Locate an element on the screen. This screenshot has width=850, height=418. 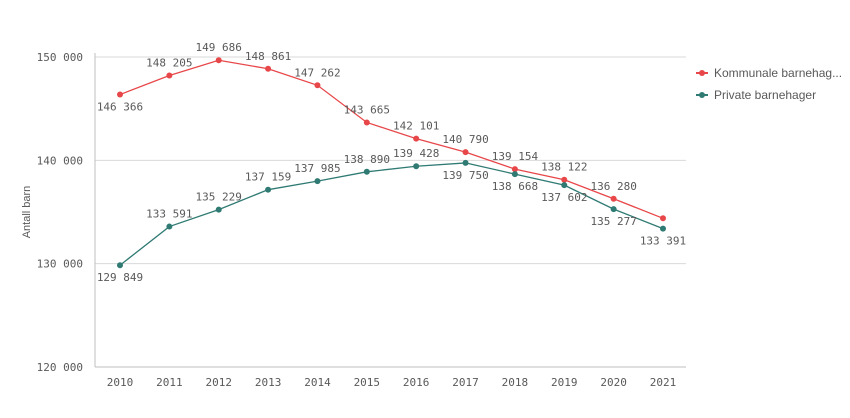
data-label: 148 205 is located at coordinates (169, 63).